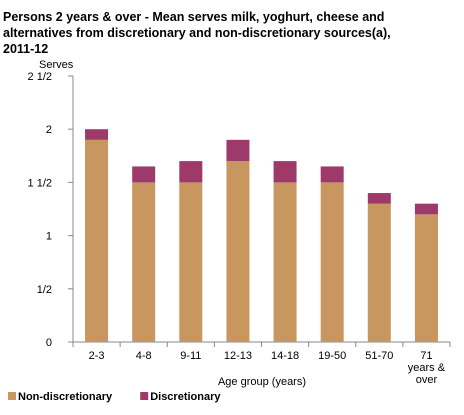 The height and width of the screenshot is (415, 464). What do you see at coordinates (238, 356) in the screenshot?
I see `x-tick-label-3: 12-13` at bounding box center [238, 356].